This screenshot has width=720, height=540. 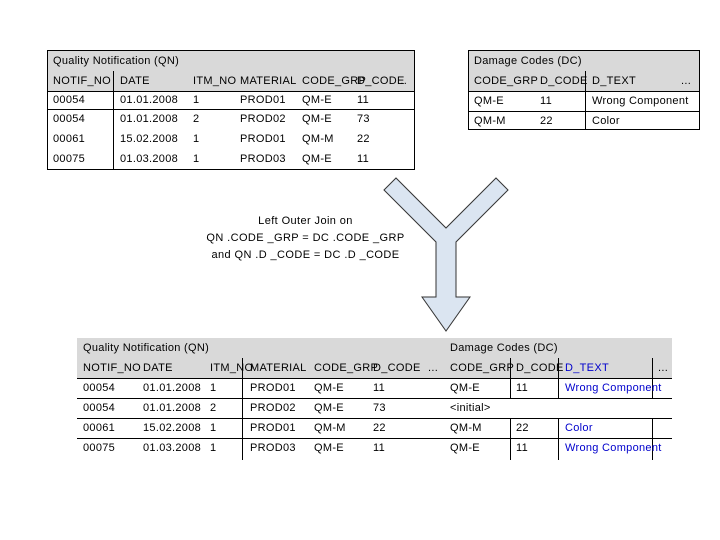 What do you see at coordinates (69, 139) in the screenshot?
I see `table-cell: 00061` at bounding box center [69, 139].